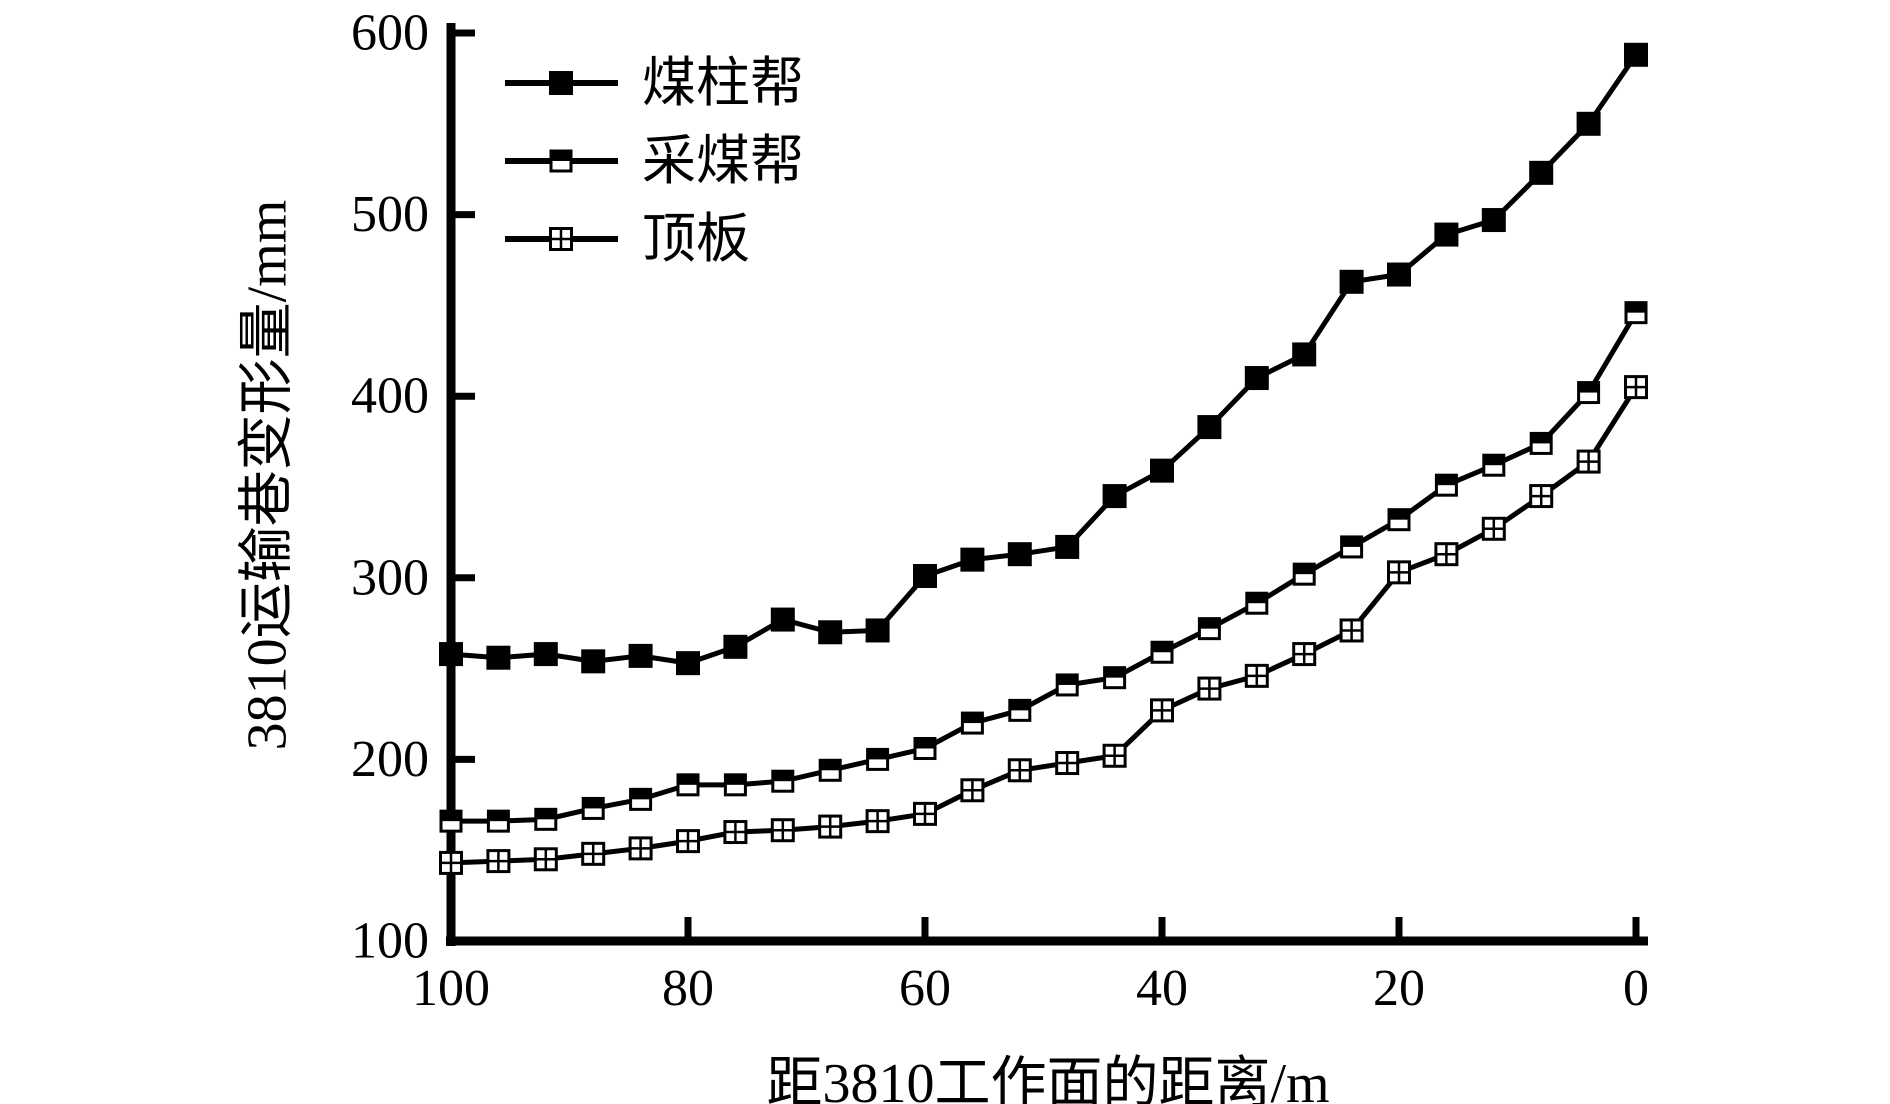 This screenshot has width=1890, height=1104. I want to click on y-tick-label: 600, so click(390, 33).